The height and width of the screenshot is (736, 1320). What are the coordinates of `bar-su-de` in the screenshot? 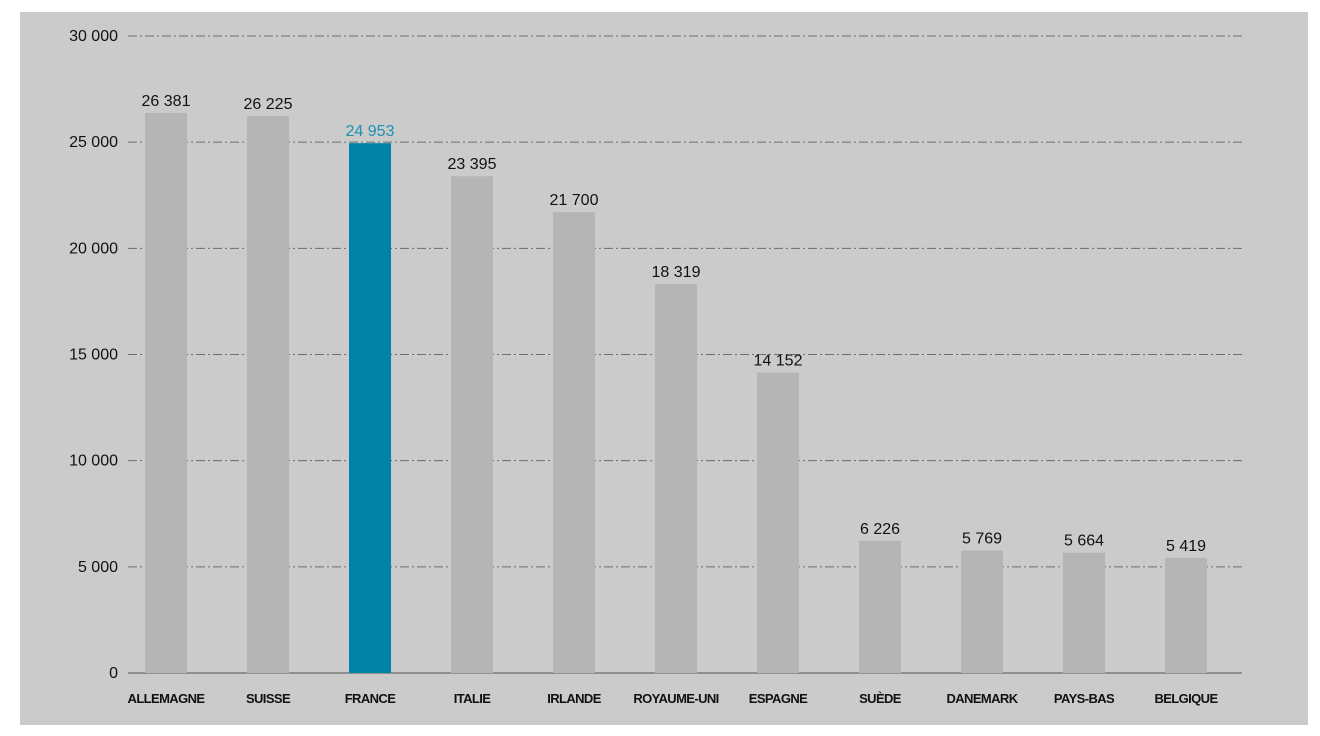 It's located at (880, 606).